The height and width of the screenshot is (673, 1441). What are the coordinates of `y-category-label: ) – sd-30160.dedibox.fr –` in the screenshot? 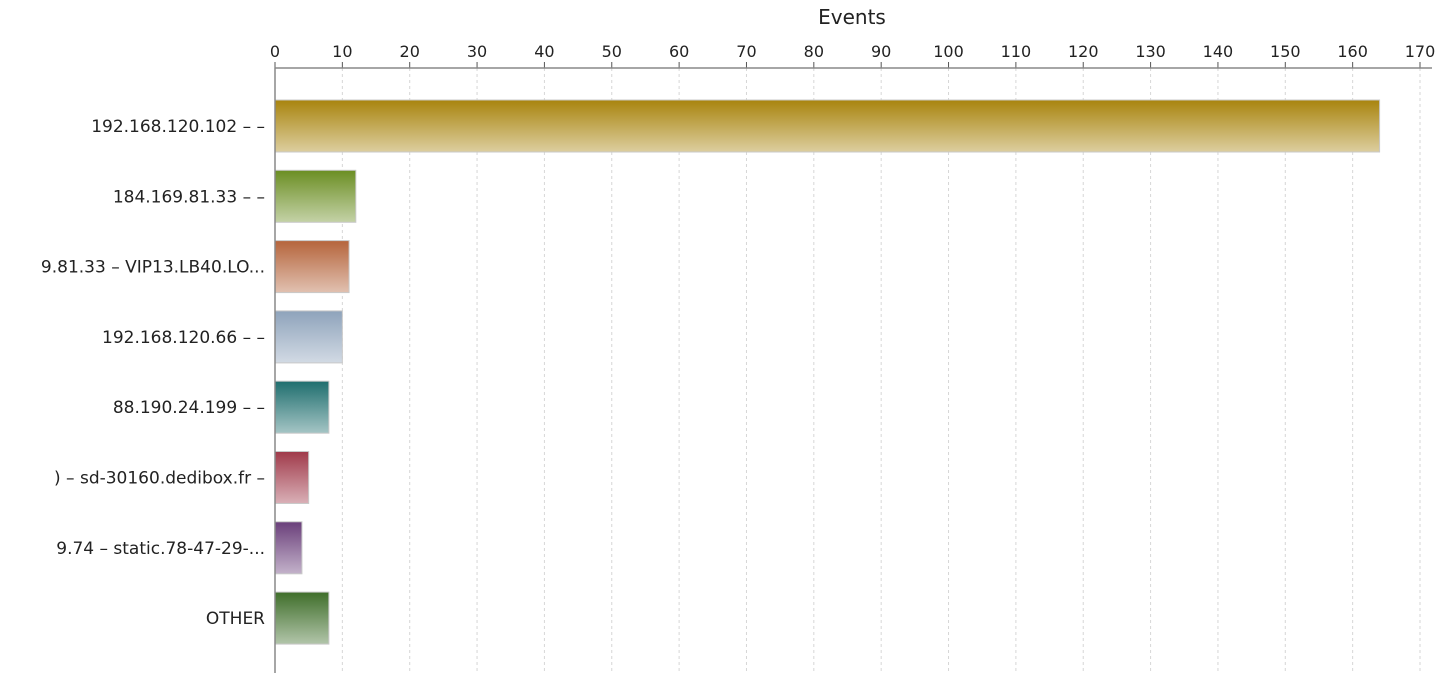 It's located at (159, 479).